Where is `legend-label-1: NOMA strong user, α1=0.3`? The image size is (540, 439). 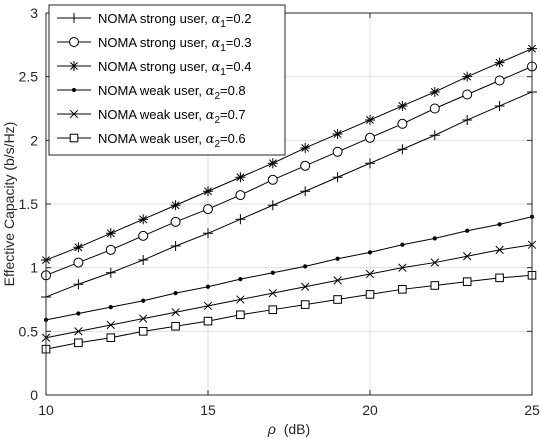 legend-label-1: NOMA strong user, α1=0.3 is located at coordinates (174, 44).